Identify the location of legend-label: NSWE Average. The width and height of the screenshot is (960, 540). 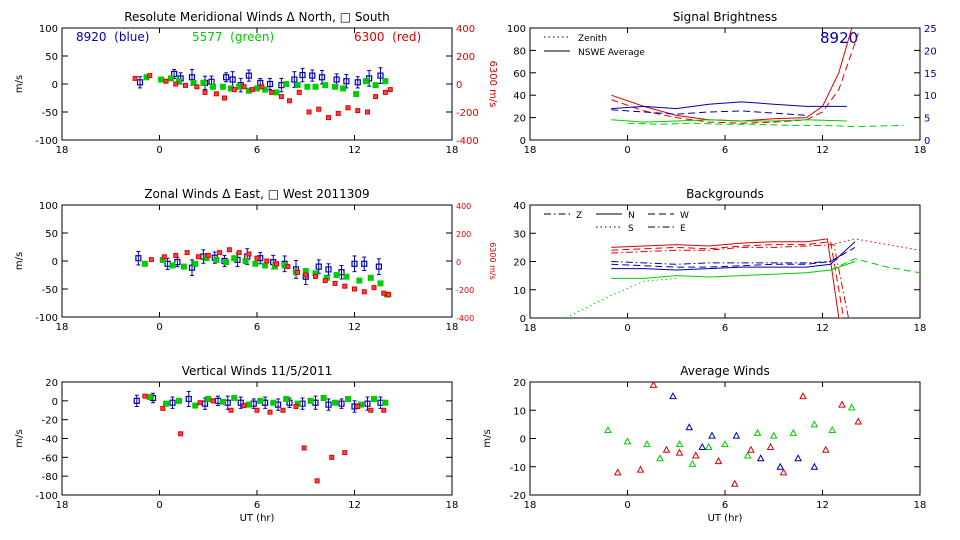
(611, 53).